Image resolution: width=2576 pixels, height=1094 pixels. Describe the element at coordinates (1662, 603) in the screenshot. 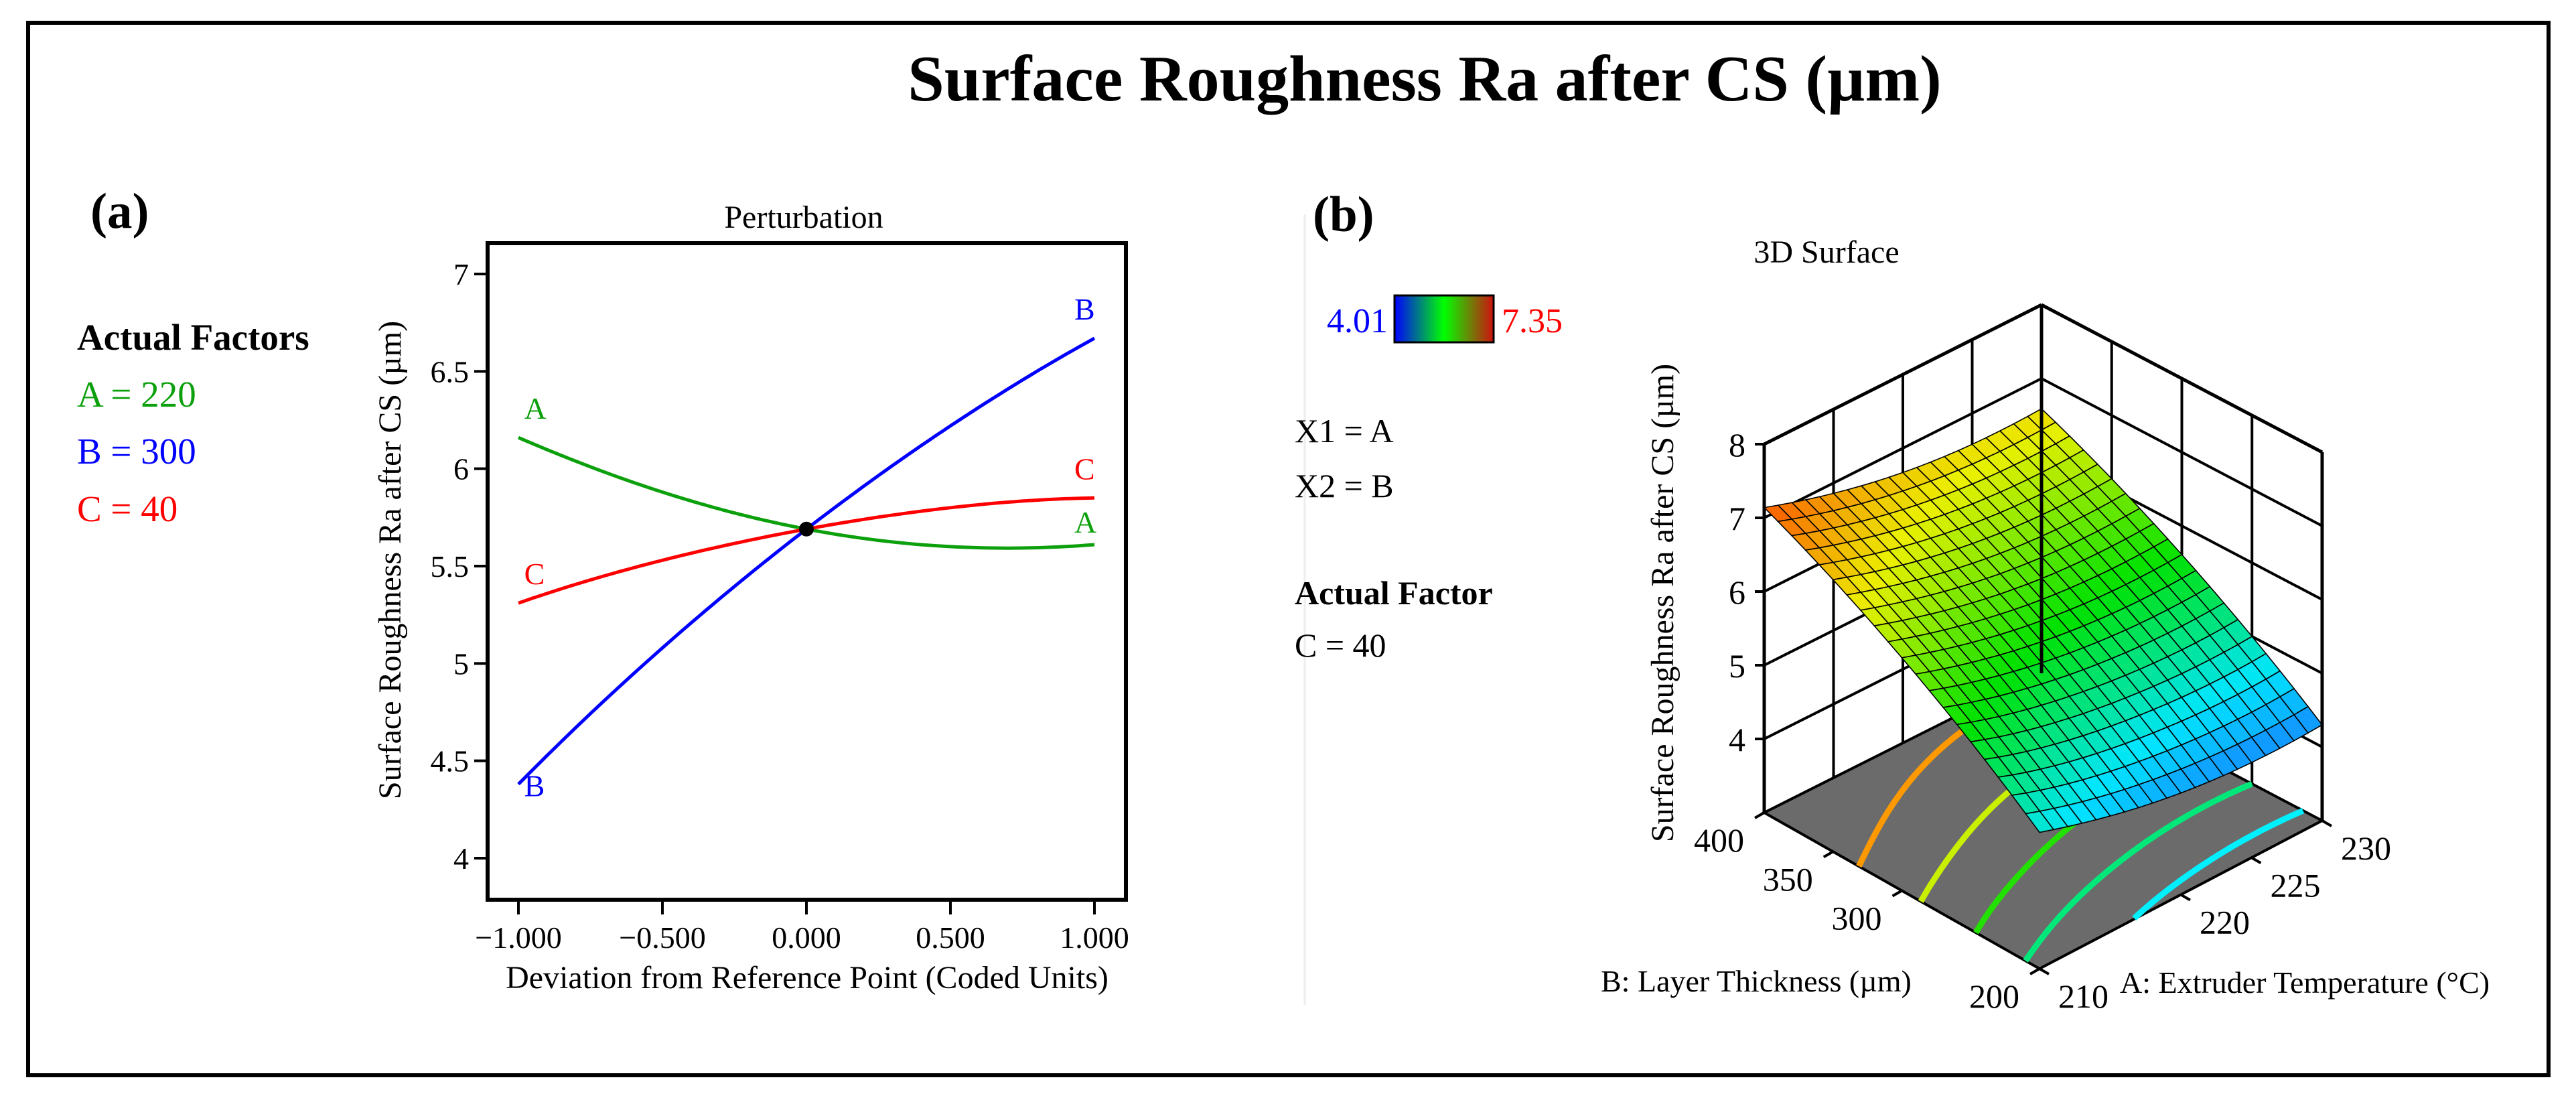

I see `z-axis-label: Surface Roughness Ra after CS (µm)` at that location.